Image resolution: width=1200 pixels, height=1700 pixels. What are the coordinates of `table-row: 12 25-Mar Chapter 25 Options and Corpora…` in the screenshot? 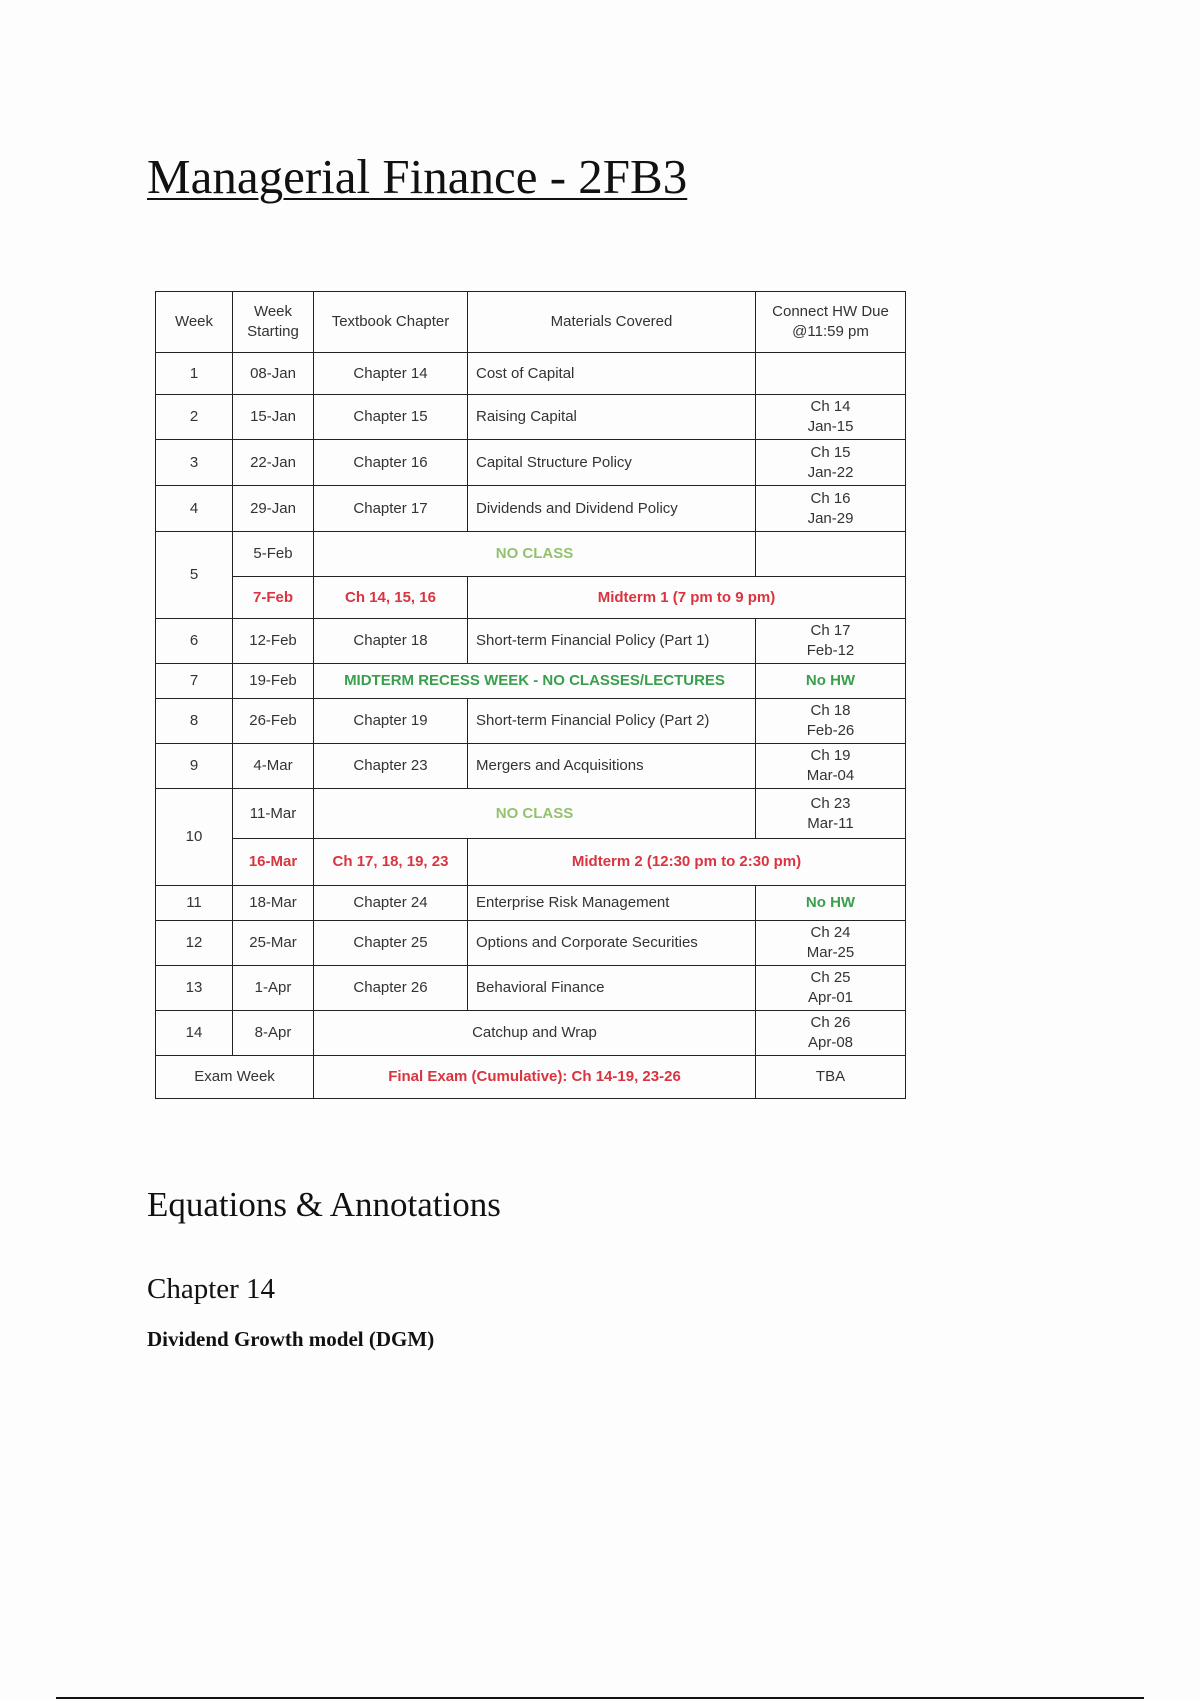 It's located at (530, 943).